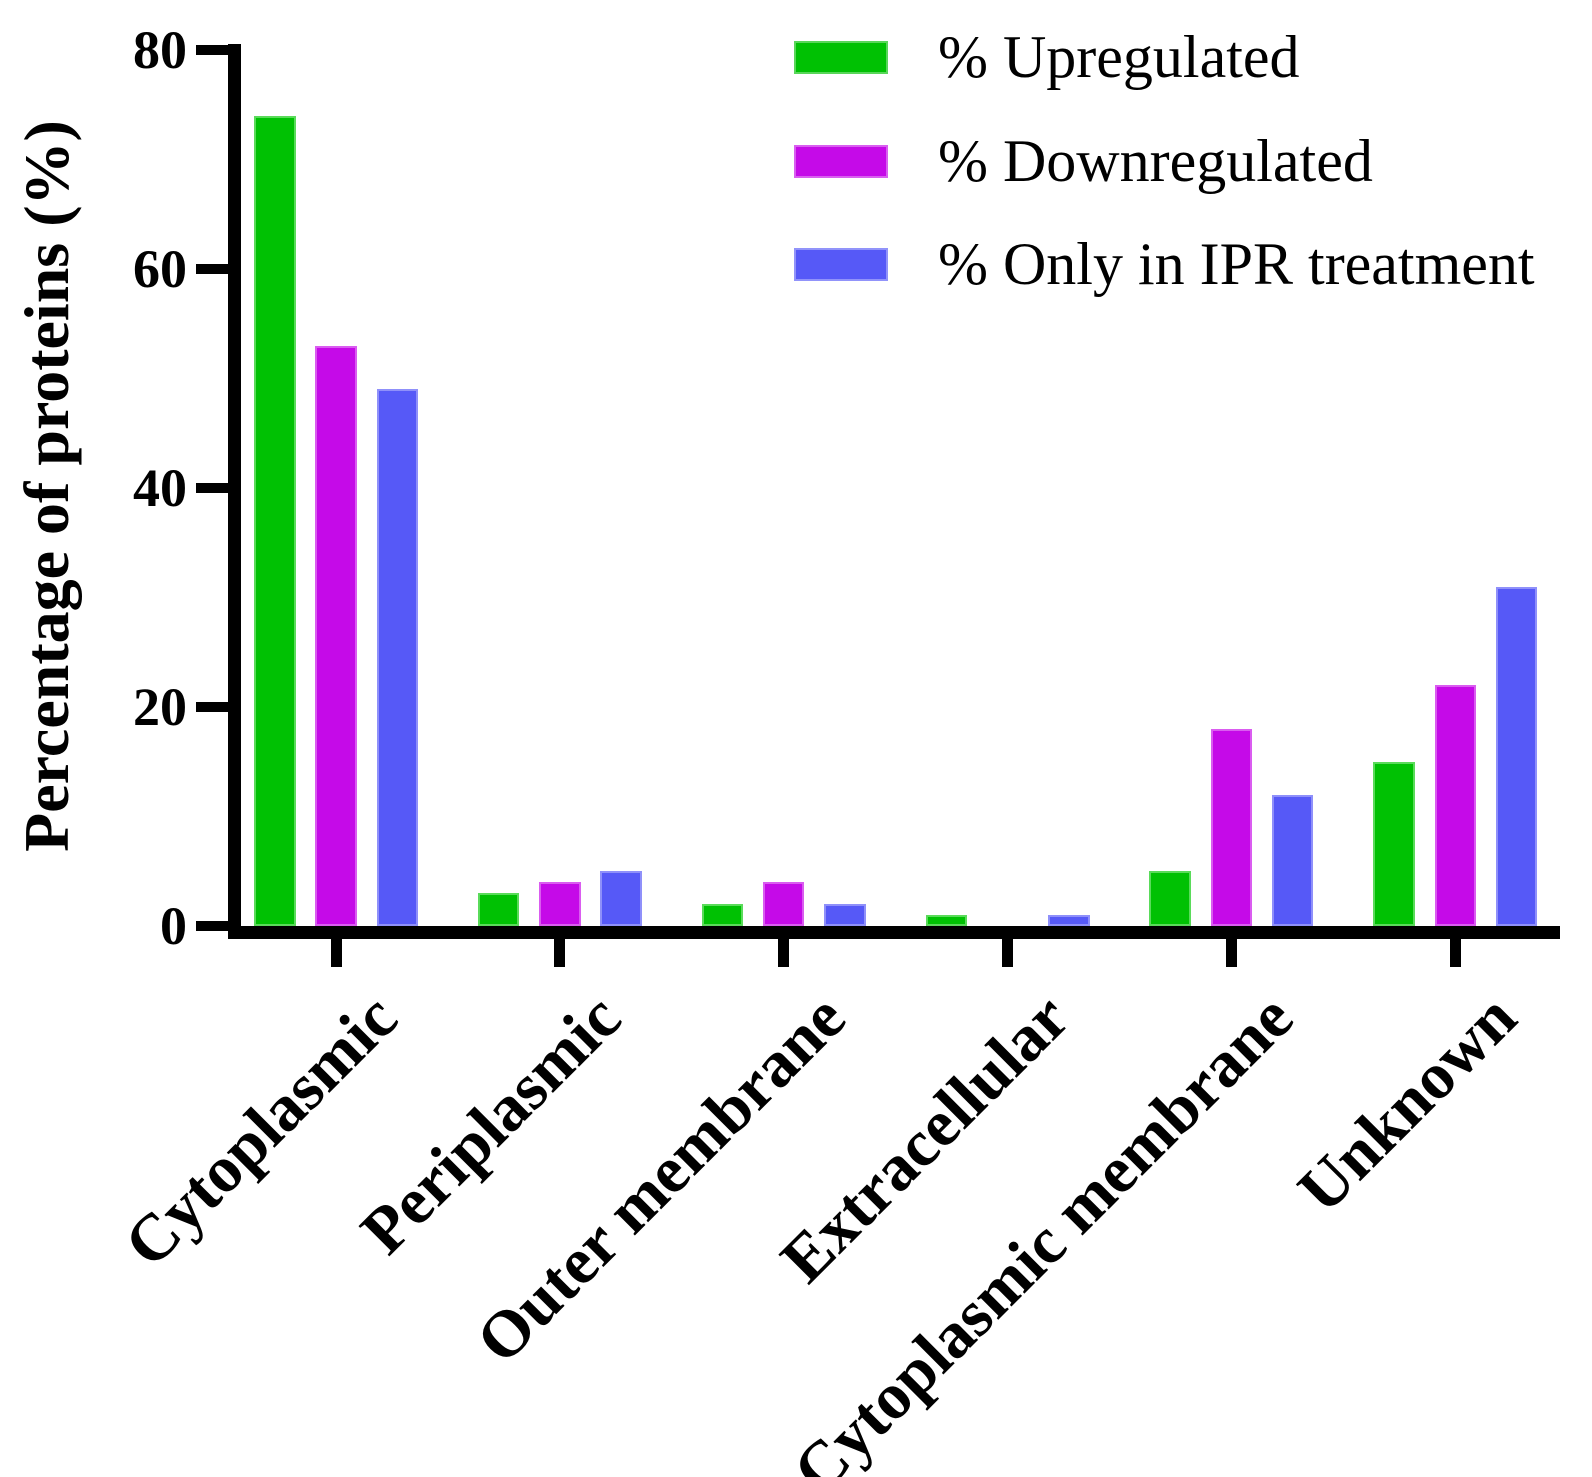 Image resolution: width=1592 pixels, height=1477 pixels. I want to click on legend-label-only-in-ipr-treatment: % Only in IPR treatment, so click(1236, 264).